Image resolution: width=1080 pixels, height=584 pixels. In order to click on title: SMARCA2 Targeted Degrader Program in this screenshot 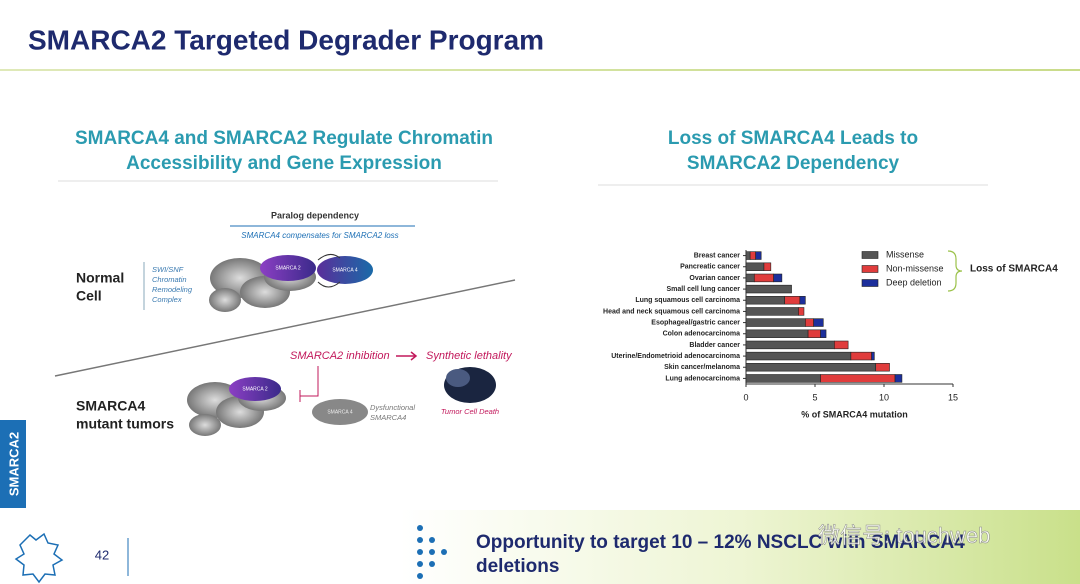, I will do `click(286, 39)`.